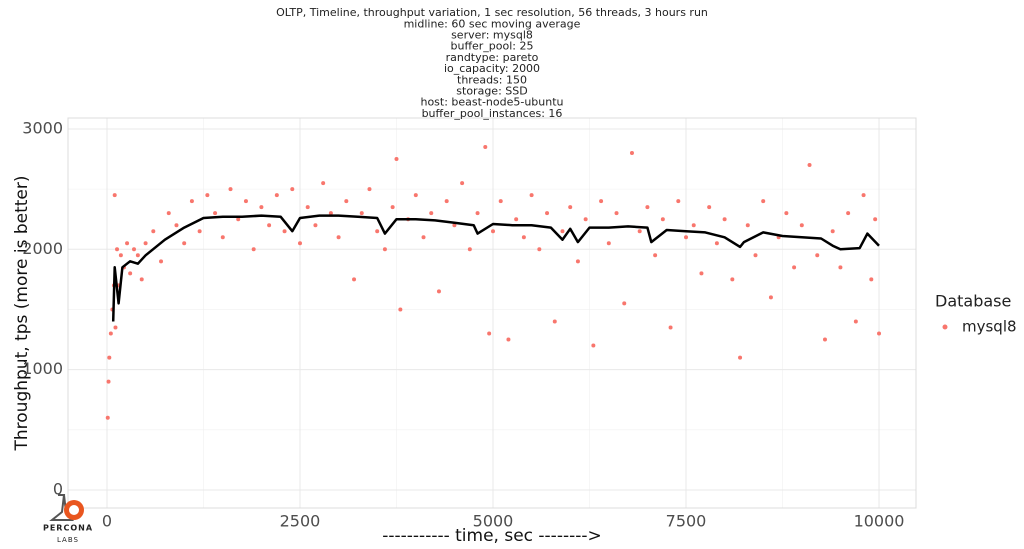 The image size is (1024, 549). Describe the element at coordinates (22, 314) in the screenshot. I see `y-axis-label: Throughput, tps (more is better)` at that location.